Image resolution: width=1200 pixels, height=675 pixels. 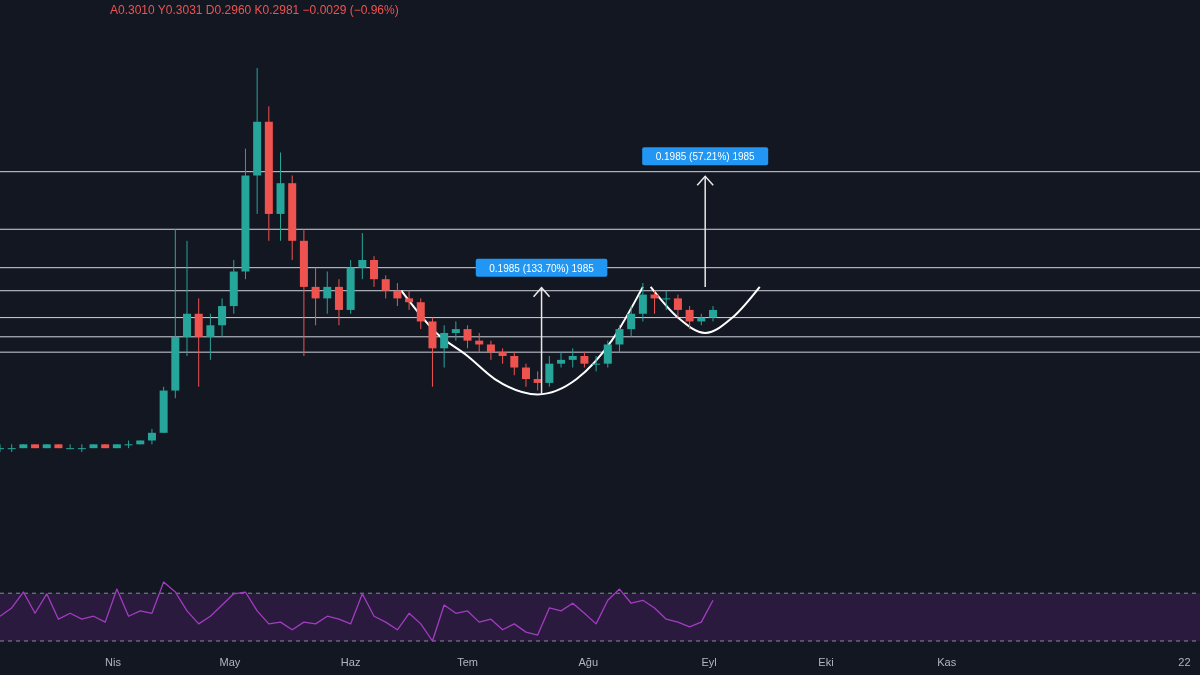 I want to click on x-tick-label: Kas, so click(x=947, y=662).